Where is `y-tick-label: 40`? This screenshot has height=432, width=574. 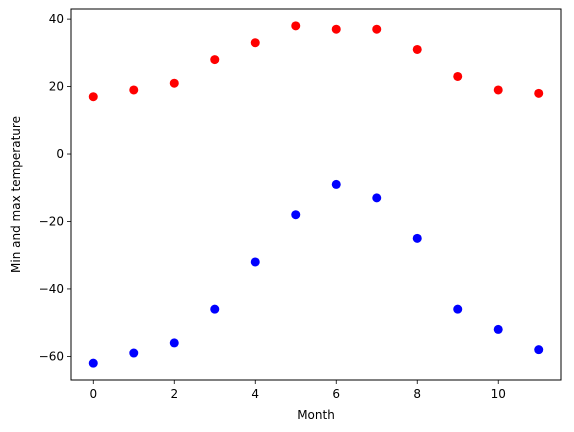 y-tick-label: 40 is located at coordinates (56, 19).